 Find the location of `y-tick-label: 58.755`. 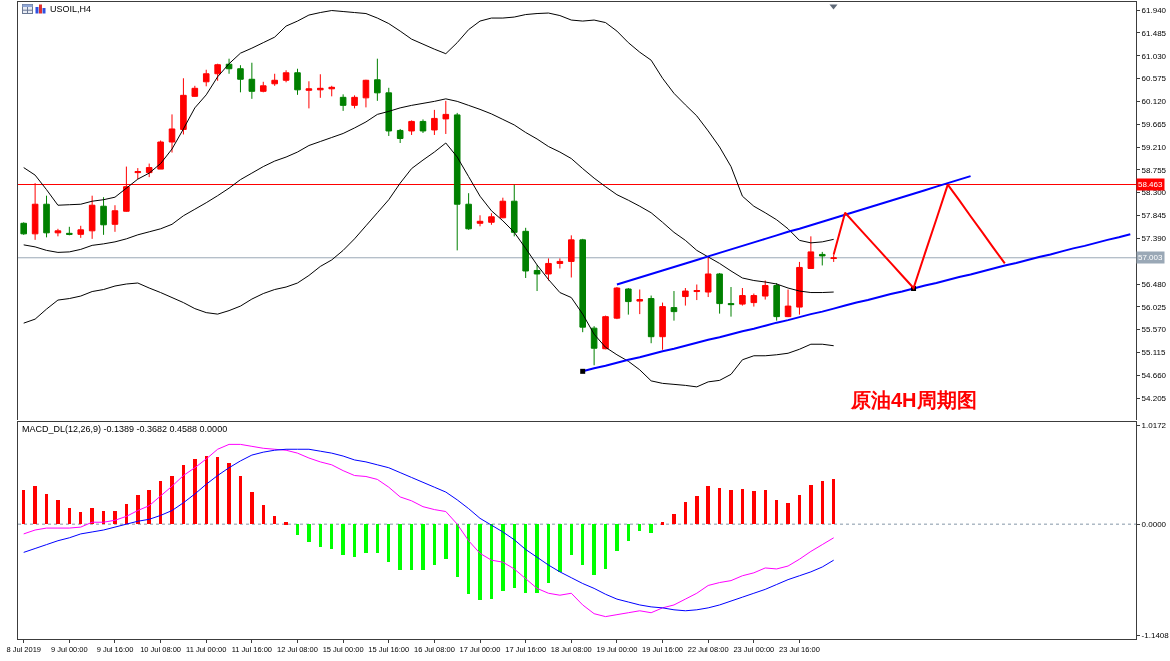

y-tick-label: 58.755 is located at coordinates (1154, 170).